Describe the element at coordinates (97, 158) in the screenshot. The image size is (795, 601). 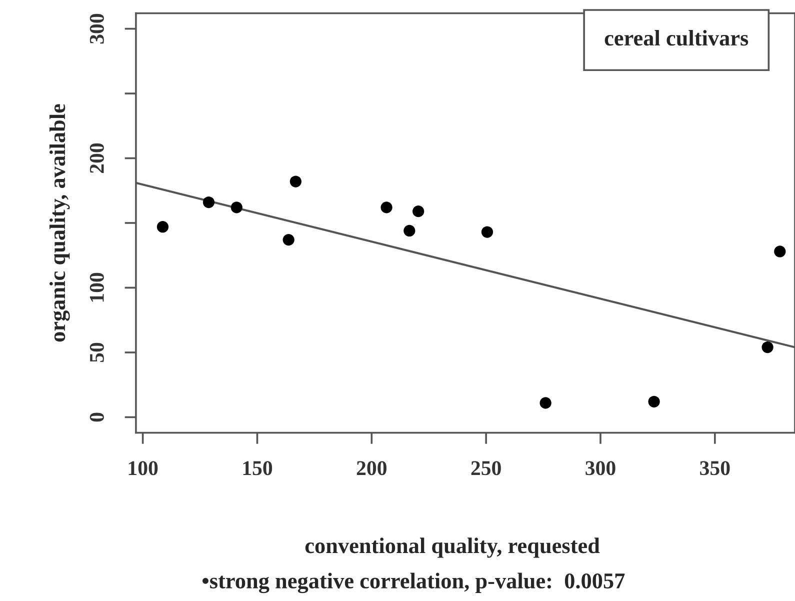
I see `y-tick-label: 200` at that location.